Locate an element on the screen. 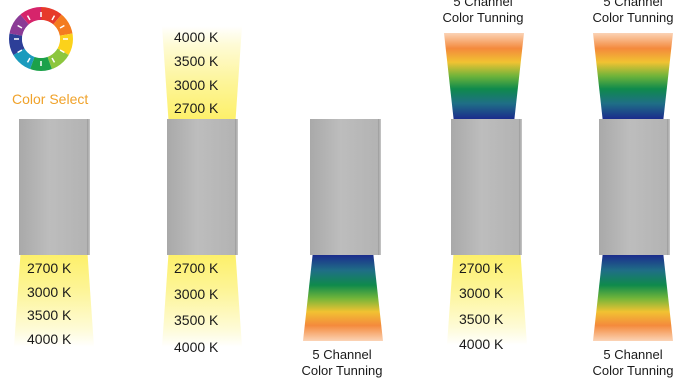 The height and width of the screenshot is (383, 691). fixture-4-body is located at coordinates (486, 187).